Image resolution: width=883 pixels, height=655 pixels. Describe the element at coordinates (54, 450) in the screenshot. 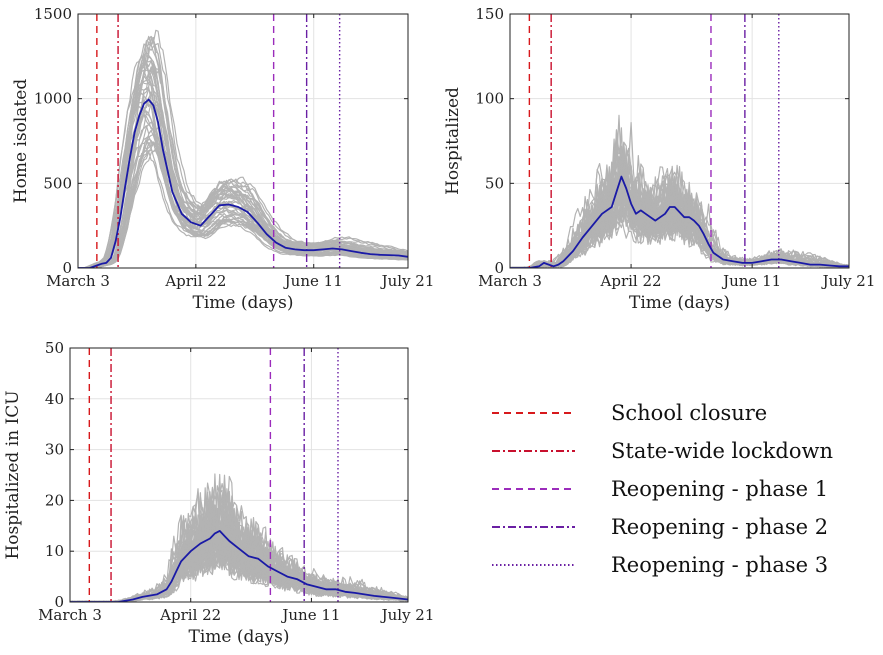

I see `y-tick-label: 30` at that location.